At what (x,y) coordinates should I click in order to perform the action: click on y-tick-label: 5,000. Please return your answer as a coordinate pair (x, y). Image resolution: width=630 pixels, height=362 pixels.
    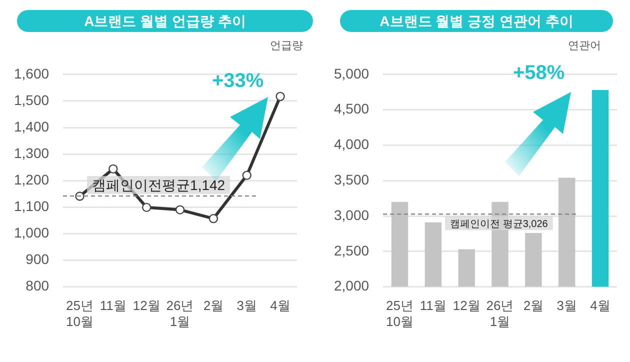
    Looking at the image, I should click on (352, 73).